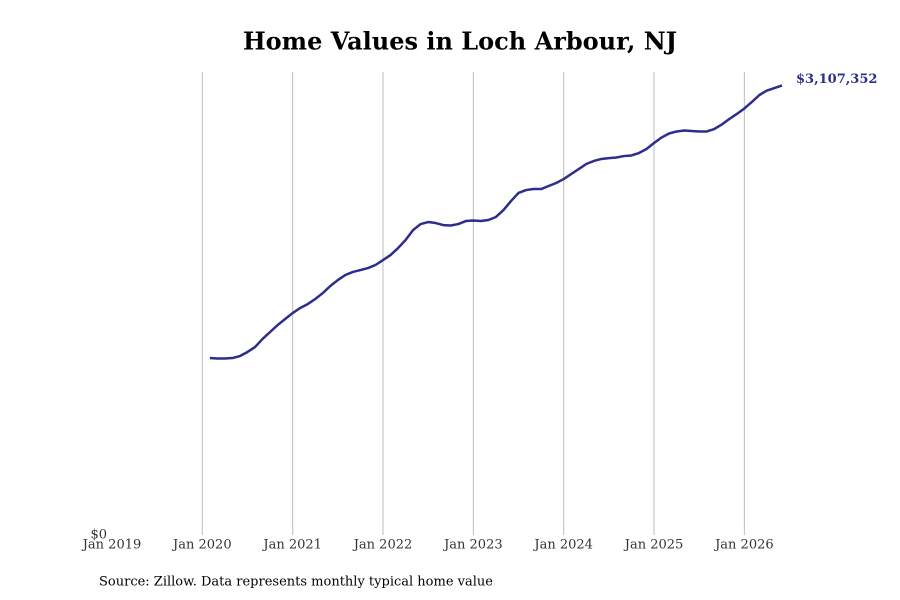 The image size is (900, 600). Describe the element at coordinates (201, 545) in the screenshot. I see `x-tick-label: Jan 2020` at that location.